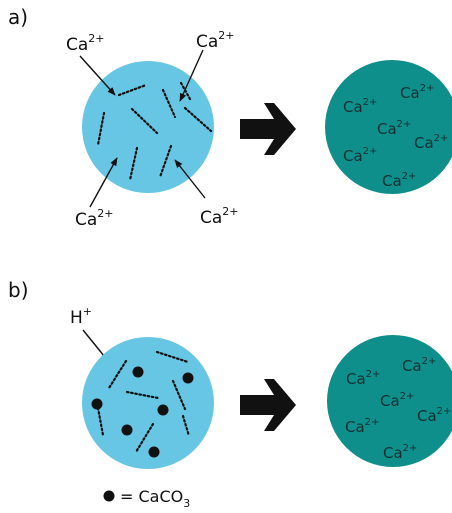  Describe the element at coordinates (155, 498) in the screenshot. I see `legend-label: = CaCO3` at that location.